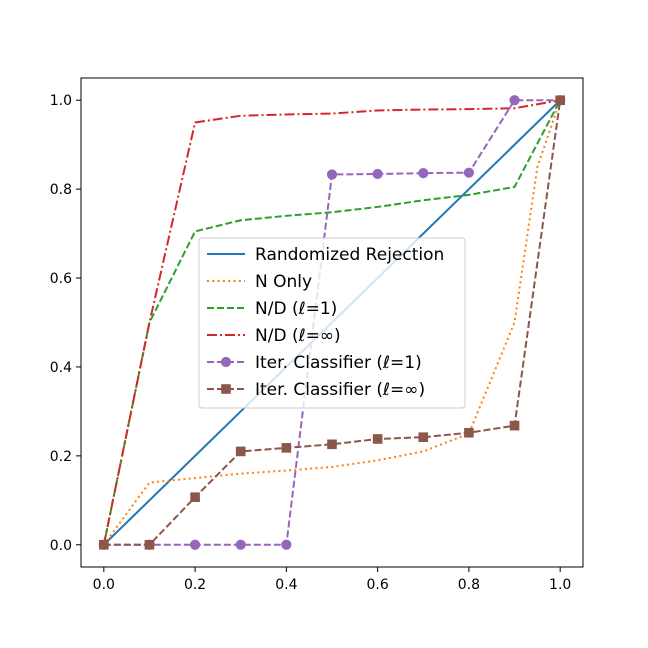  What do you see at coordinates (61, 279) in the screenshot?
I see `y-tick-label: 0.6` at bounding box center [61, 279].